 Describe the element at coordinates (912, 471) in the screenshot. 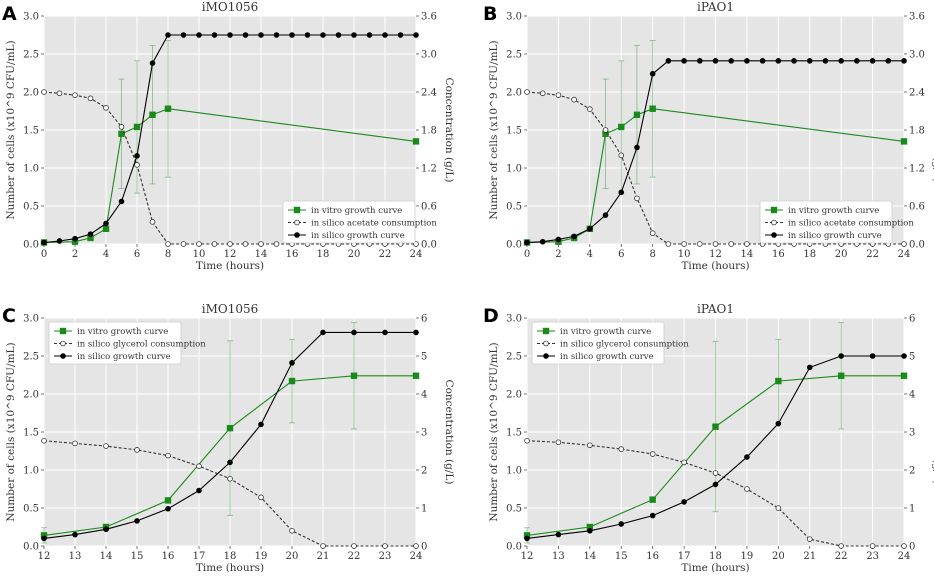

I see `y2-tick-label: 2` at that location.